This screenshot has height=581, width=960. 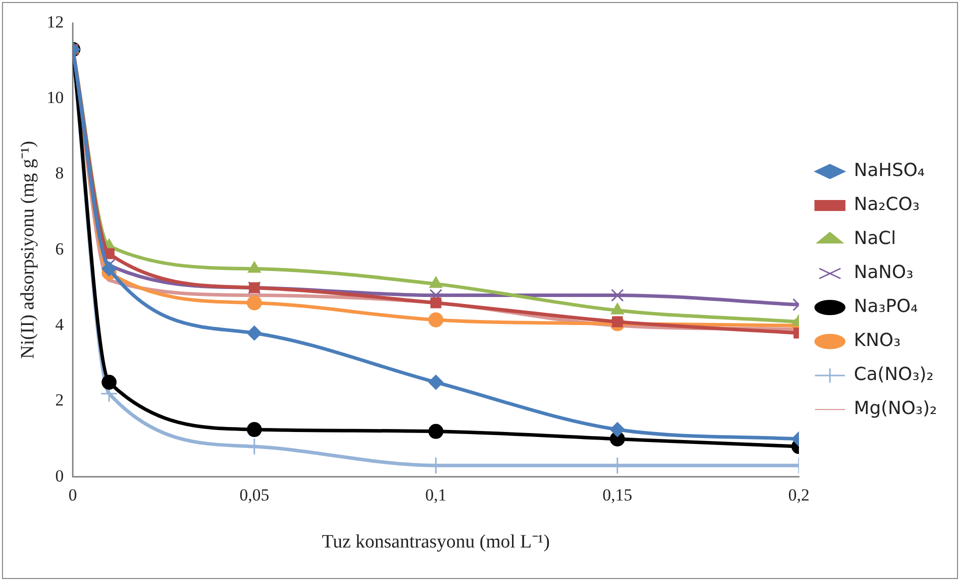 What do you see at coordinates (886, 307) in the screenshot?
I see `legend-label: Na₃PO₄` at bounding box center [886, 307].